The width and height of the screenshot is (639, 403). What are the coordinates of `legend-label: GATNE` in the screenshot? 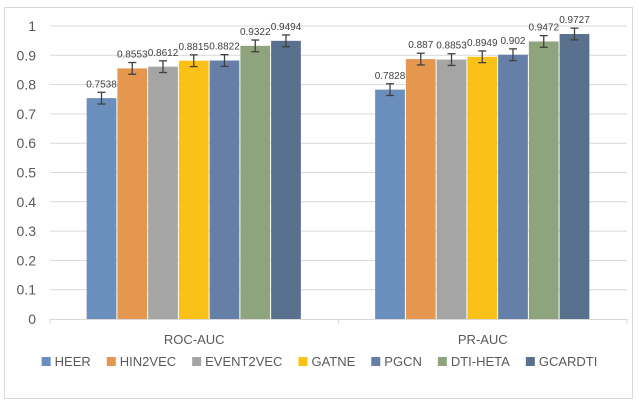 It's located at (333, 361).